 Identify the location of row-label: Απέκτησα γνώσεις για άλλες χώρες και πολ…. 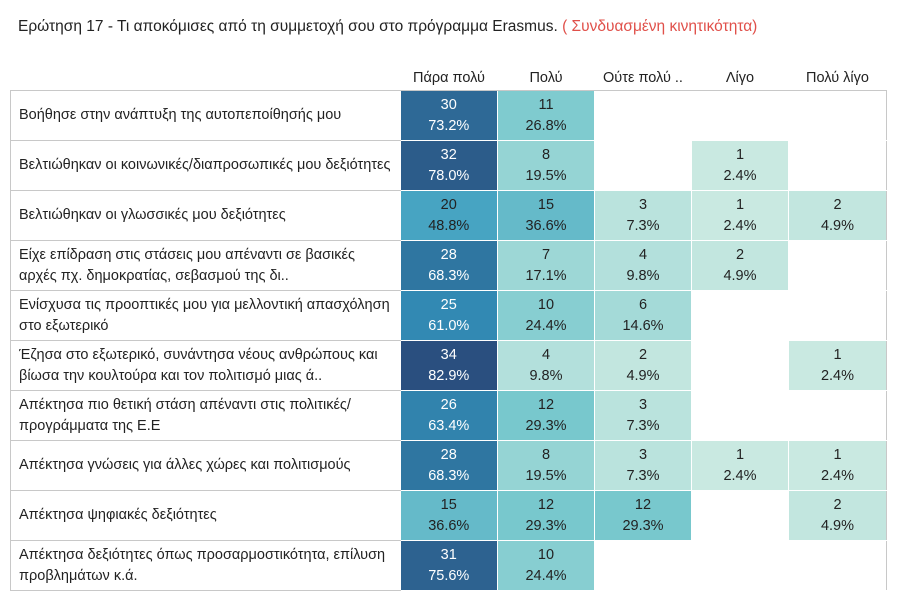
(205, 465).